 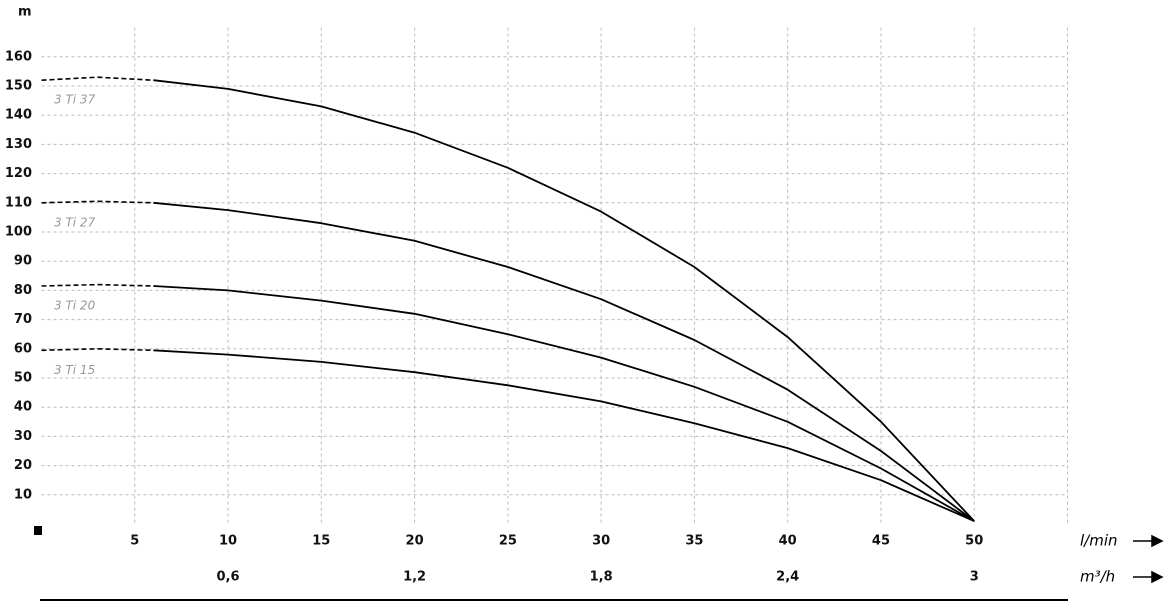 What do you see at coordinates (974, 541) in the screenshot?
I see `x-tick-label: 50` at bounding box center [974, 541].